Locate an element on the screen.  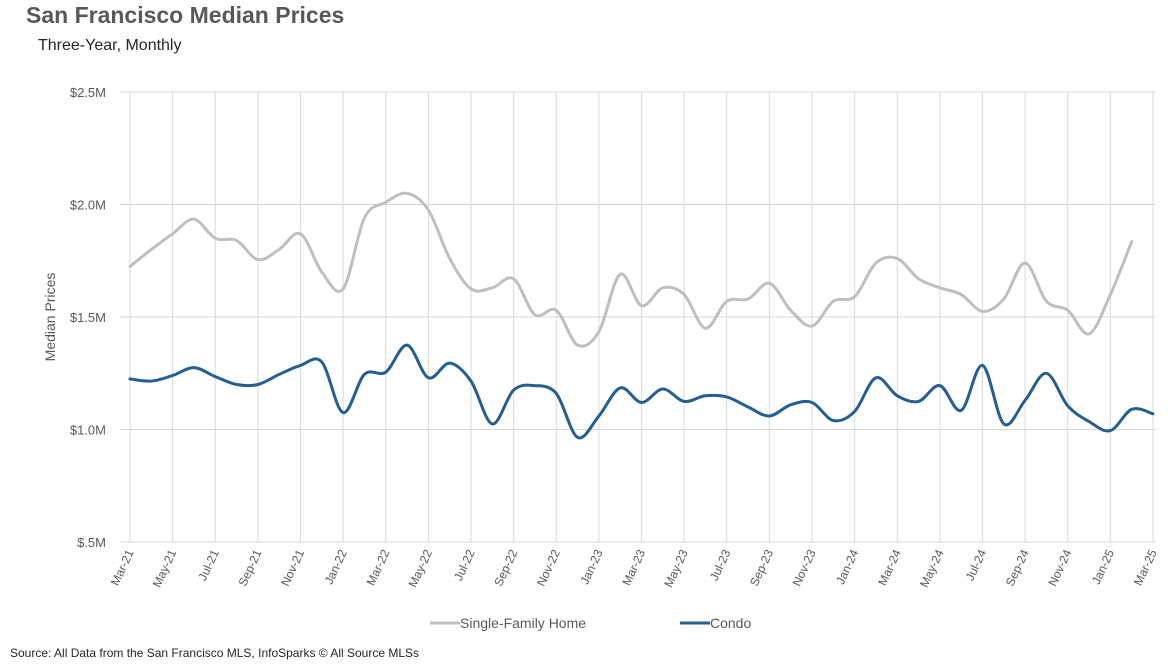
x-tick-label: Nov-21 is located at coordinates (292, 567).